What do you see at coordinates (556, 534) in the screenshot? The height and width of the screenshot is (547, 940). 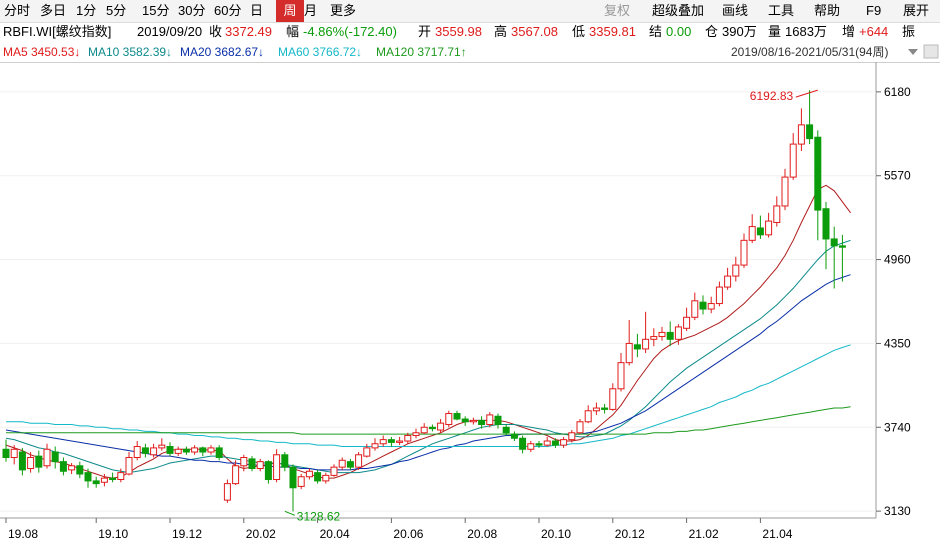 I see `x-tick-label: 20.10` at bounding box center [556, 534].